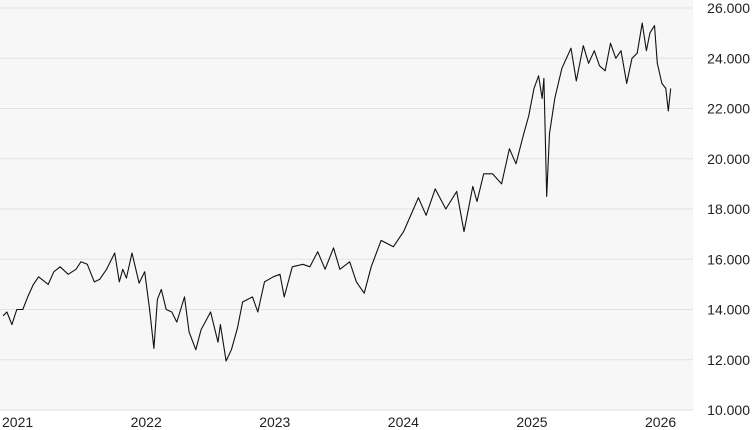  Describe the element at coordinates (728, 159) in the screenshot. I see `y-tick-label: 20.000` at that location.